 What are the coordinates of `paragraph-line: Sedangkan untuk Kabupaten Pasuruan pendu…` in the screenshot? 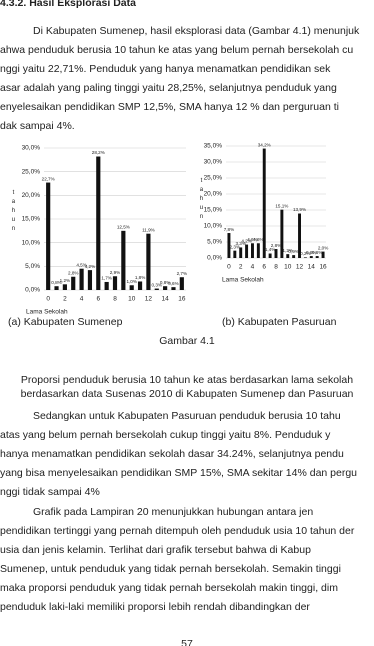 It's located at (187, 416).